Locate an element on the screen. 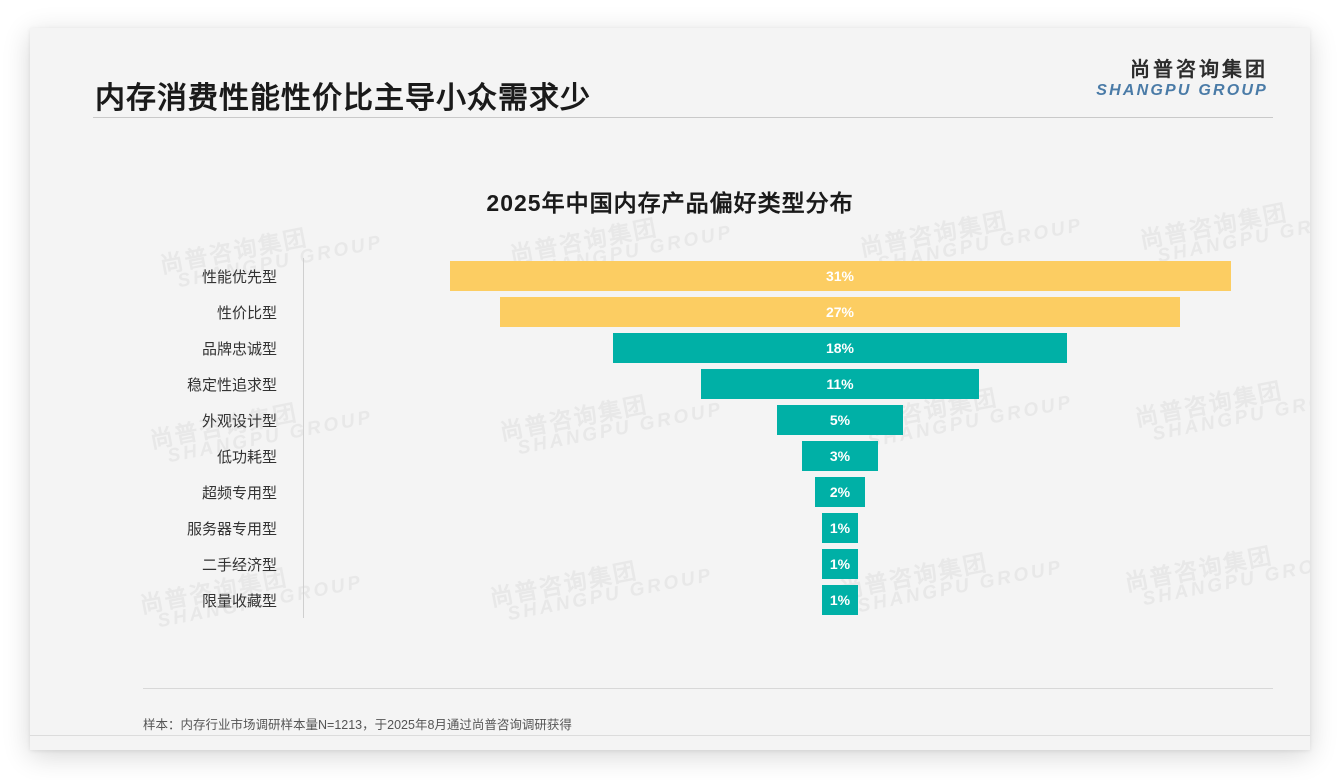 The width and height of the screenshot is (1340, 780). bar-row: 性能优先型 31% is located at coordinates (705, 276).